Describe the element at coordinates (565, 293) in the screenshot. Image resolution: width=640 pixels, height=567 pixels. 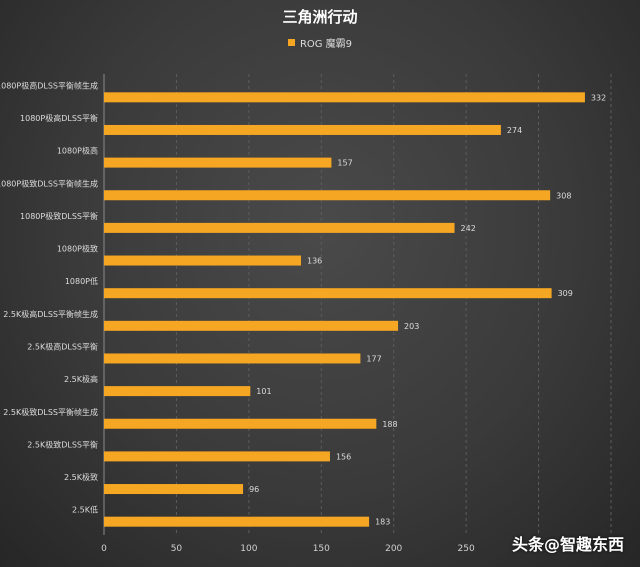
I see `value-label: 309` at that location.